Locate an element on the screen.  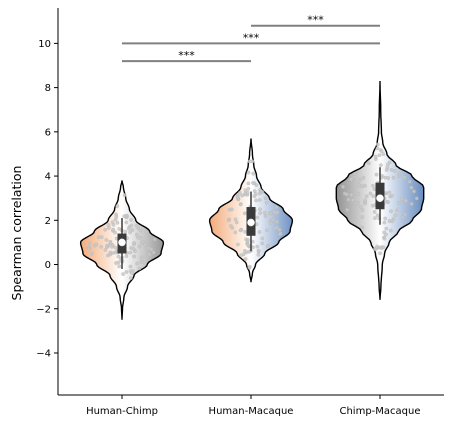
significance-brackets: *** *** *** is located at coordinates (251, 38).